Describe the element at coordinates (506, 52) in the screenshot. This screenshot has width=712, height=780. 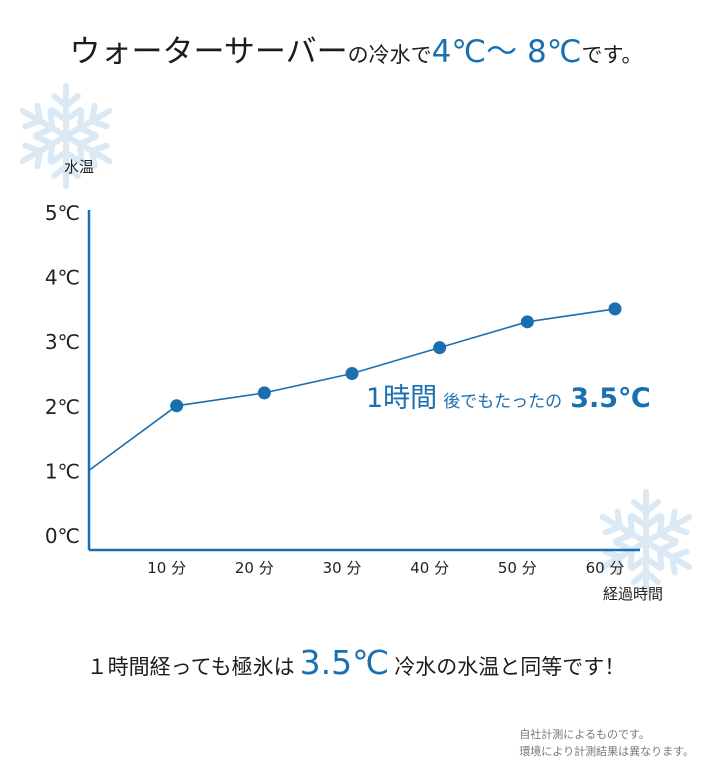
I see `headline-temperature-range: 4℃〜 8℃` at that location.